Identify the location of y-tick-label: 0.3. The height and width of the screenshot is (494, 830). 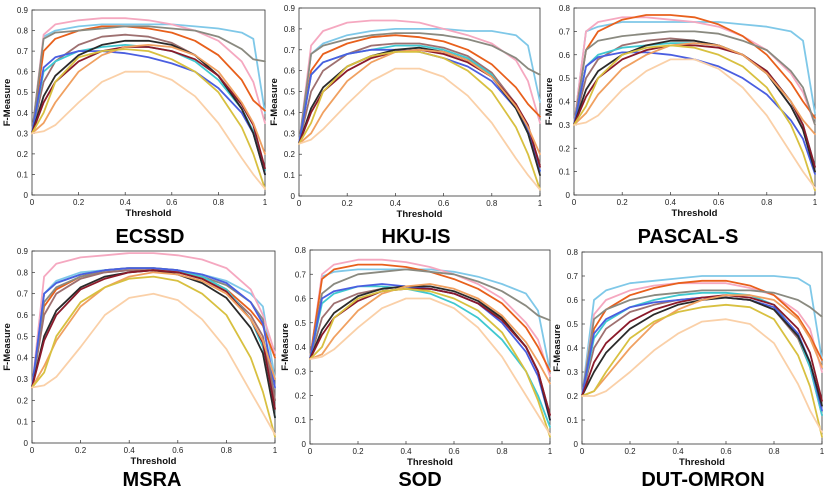
(565, 125).